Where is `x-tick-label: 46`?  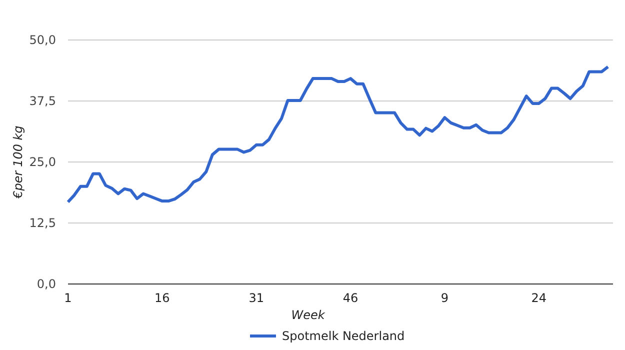
x-tick-label: 46 is located at coordinates (350, 298).